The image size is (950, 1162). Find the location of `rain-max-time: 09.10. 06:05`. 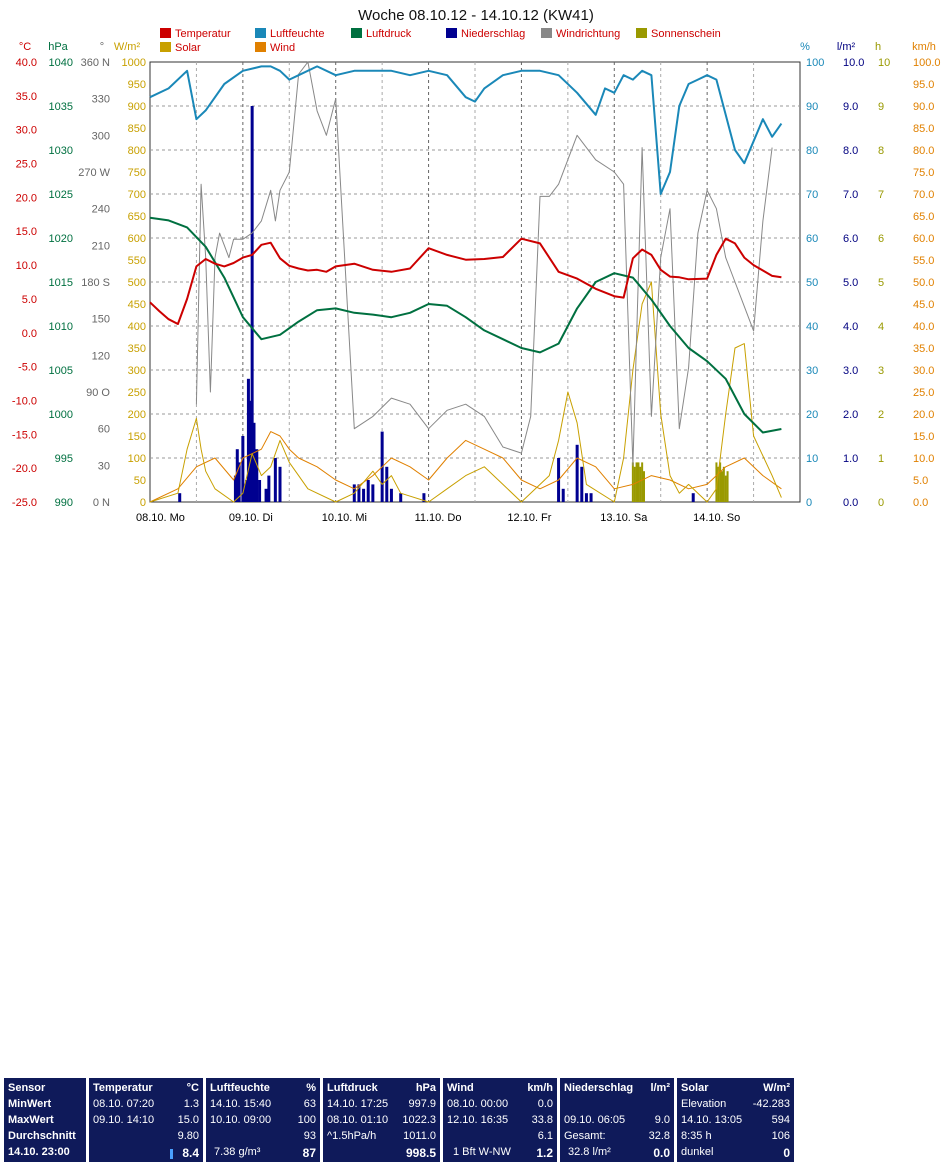

rain-max-time: 09.10. 06:05 is located at coordinates (595, 1120).